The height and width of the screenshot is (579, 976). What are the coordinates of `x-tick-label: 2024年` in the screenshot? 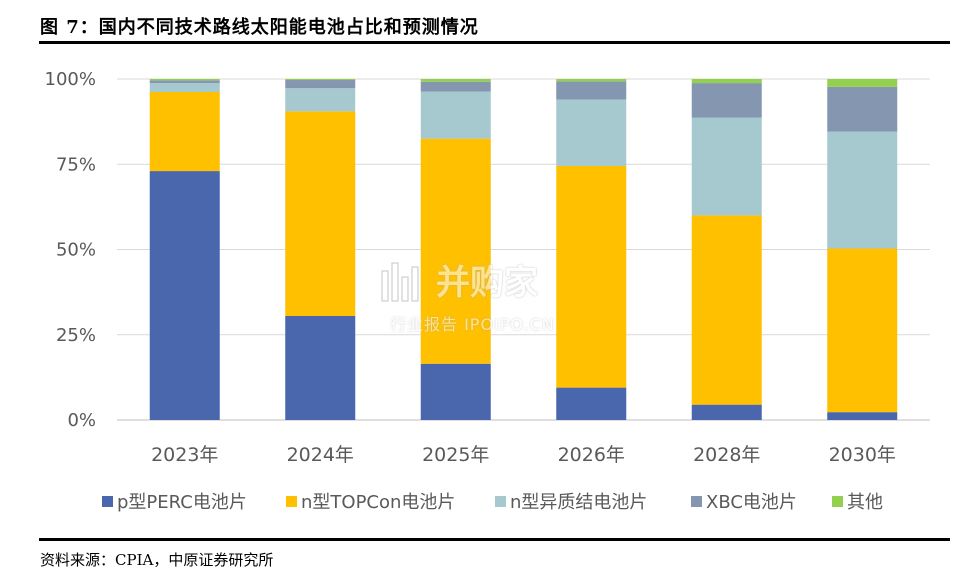 It's located at (320, 455).